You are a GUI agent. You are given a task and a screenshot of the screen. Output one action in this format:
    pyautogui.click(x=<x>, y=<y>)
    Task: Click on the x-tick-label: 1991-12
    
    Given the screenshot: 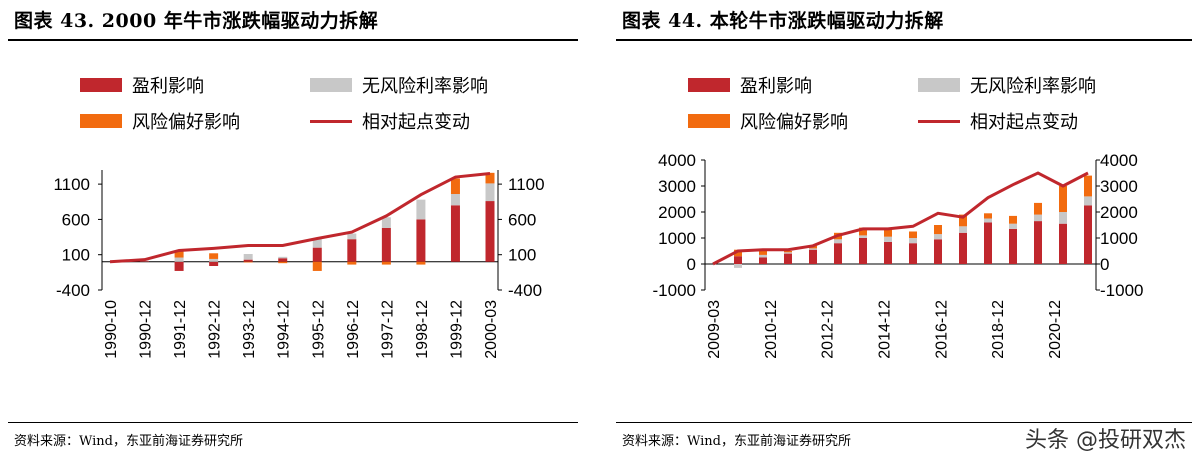 What is the action you would take?
    pyautogui.click(x=180, y=329)
    